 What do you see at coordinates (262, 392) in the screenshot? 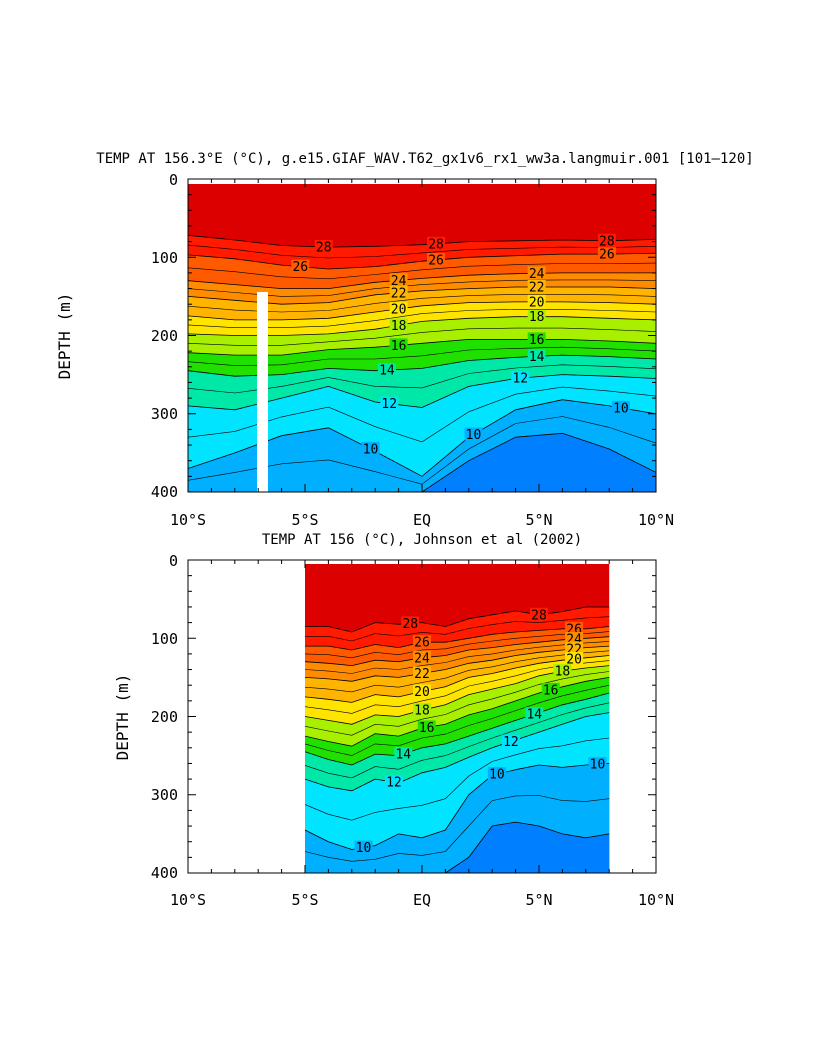
I see `top-masked-column` at bounding box center [262, 392].